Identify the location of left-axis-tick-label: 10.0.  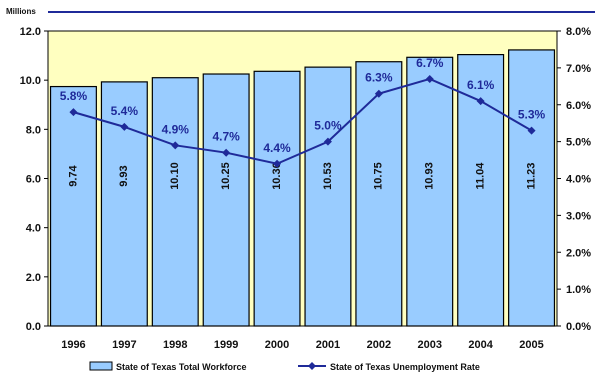
(30, 81).